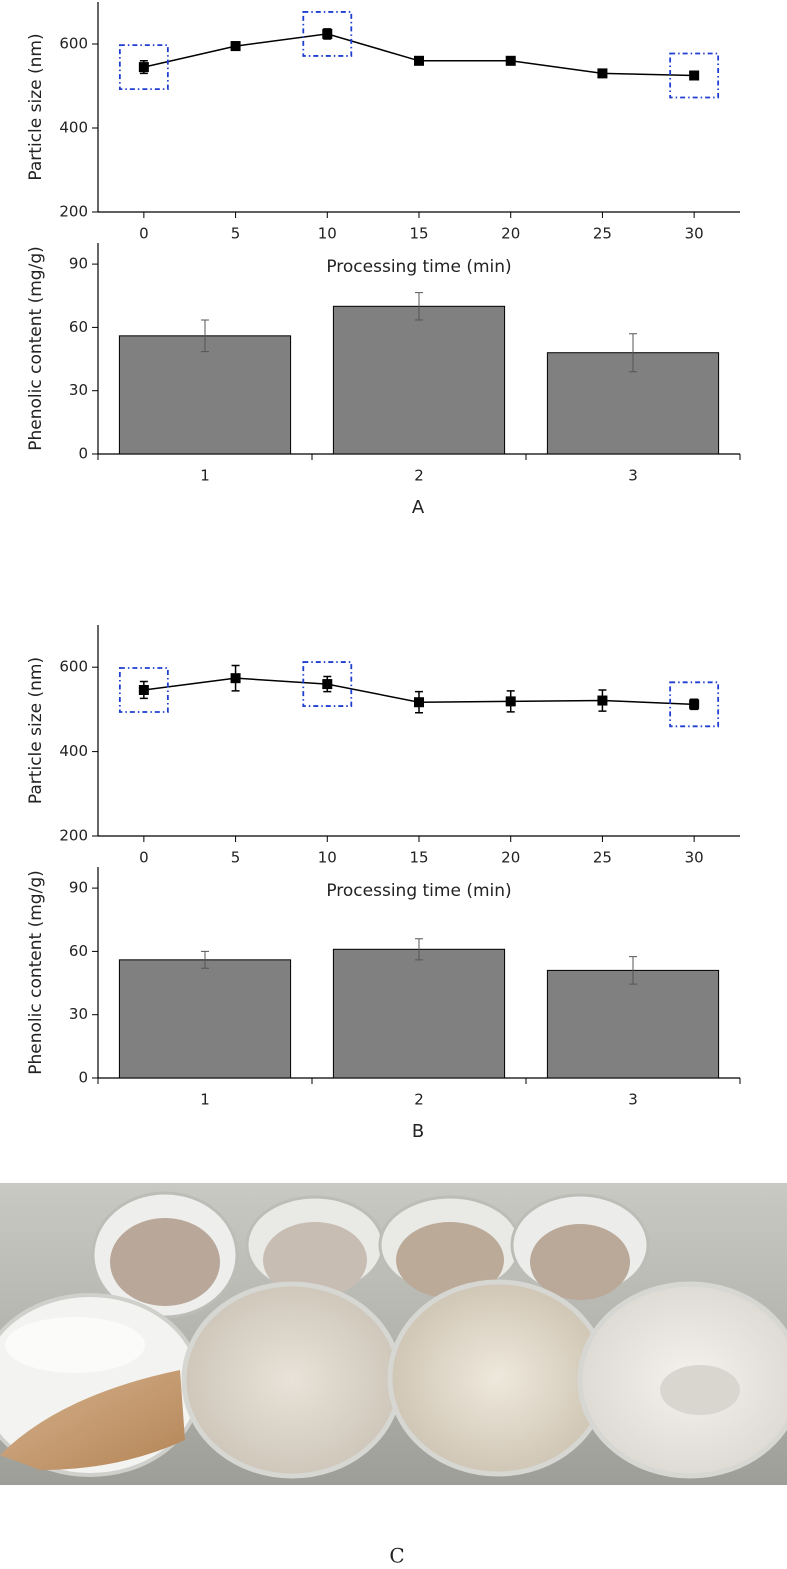 Image resolution: width=787 pixels, height=1569 pixels. What do you see at coordinates (418, 1131) in the screenshot?
I see `panel-label: B` at bounding box center [418, 1131].